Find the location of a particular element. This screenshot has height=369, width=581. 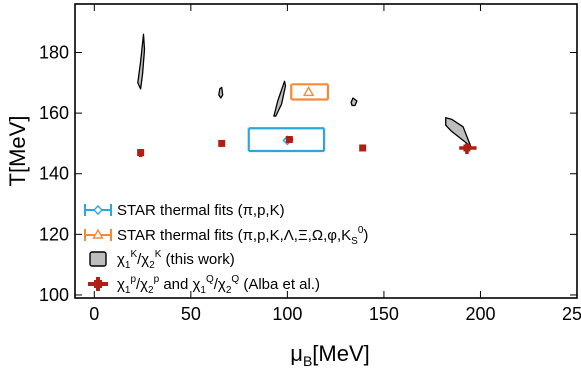

legend-symbol-contour is located at coordinates (98, 259).